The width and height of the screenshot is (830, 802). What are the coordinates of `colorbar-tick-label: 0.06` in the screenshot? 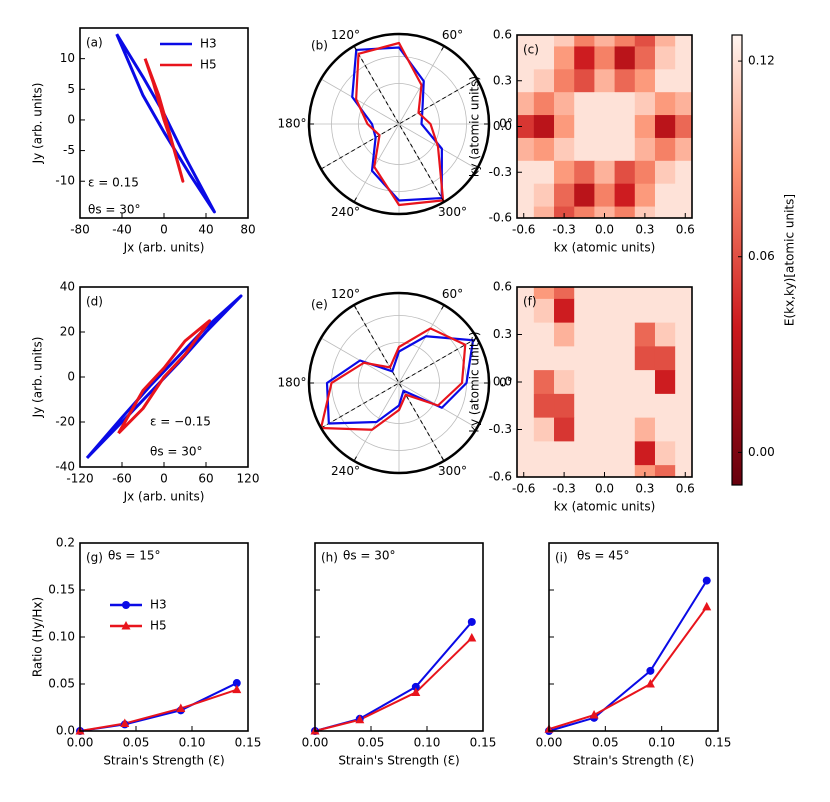 It's located at (761, 256).